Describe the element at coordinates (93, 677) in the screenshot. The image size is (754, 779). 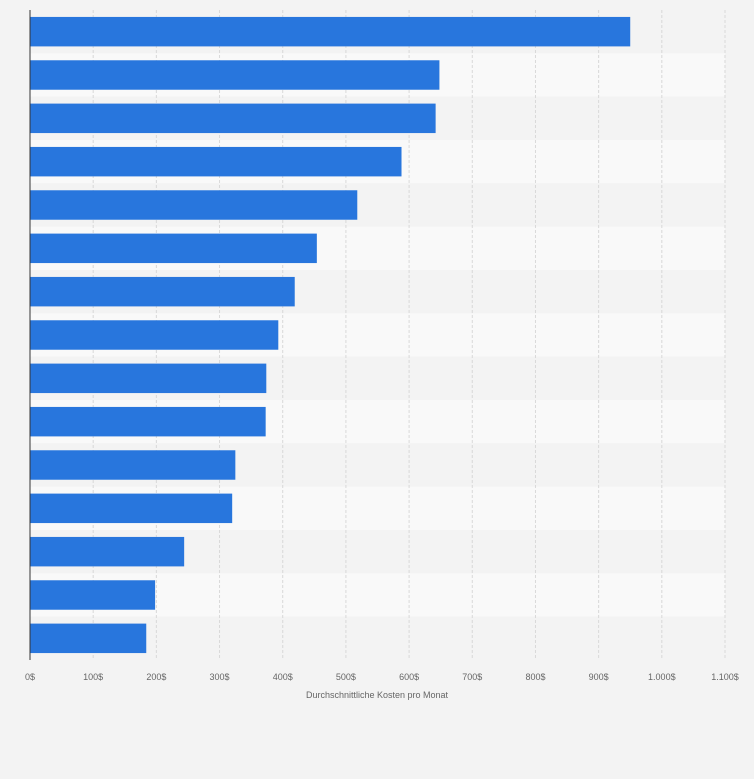
I see `x-tick-label: 100$` at that location.